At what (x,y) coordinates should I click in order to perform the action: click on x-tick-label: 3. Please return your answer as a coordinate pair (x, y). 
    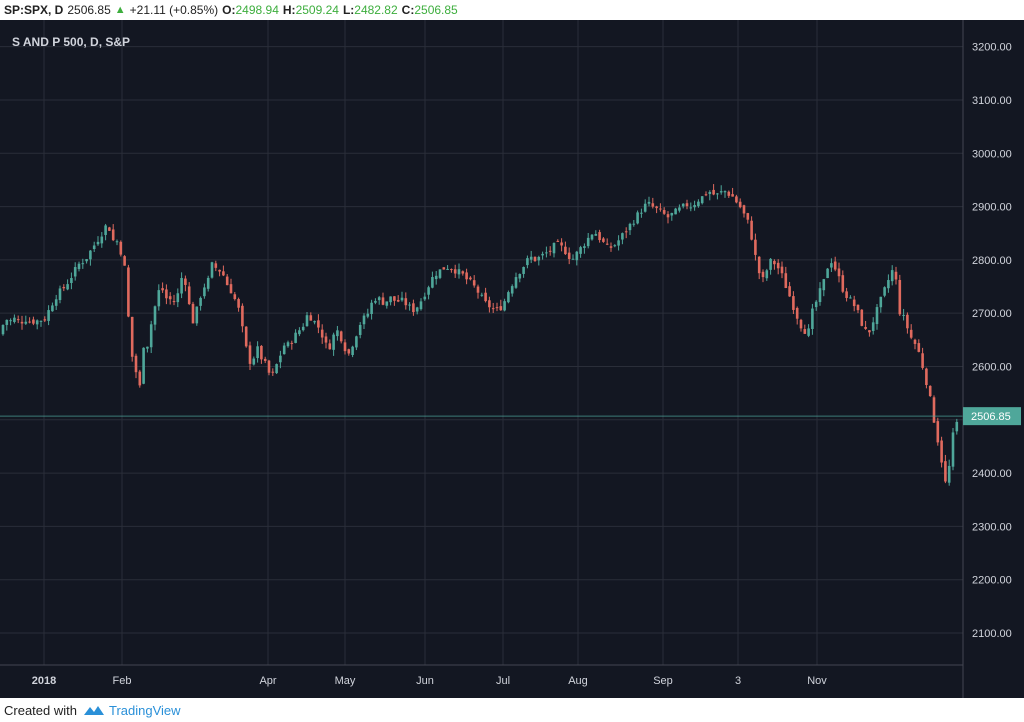
    Looking at the image, I should click on (738, 681).